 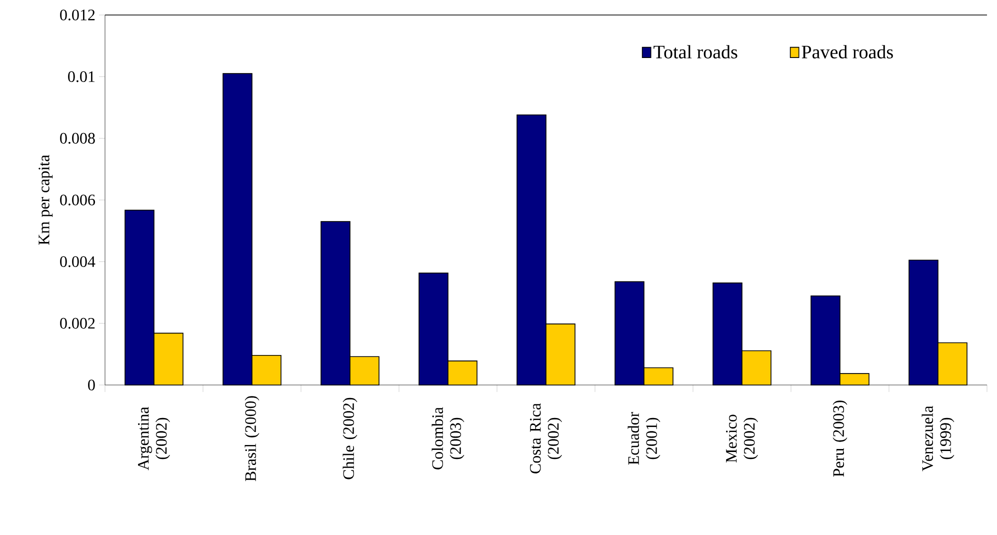 I want to click on x-tick-label: Ecuador (2001), so click(x=644, y=438).